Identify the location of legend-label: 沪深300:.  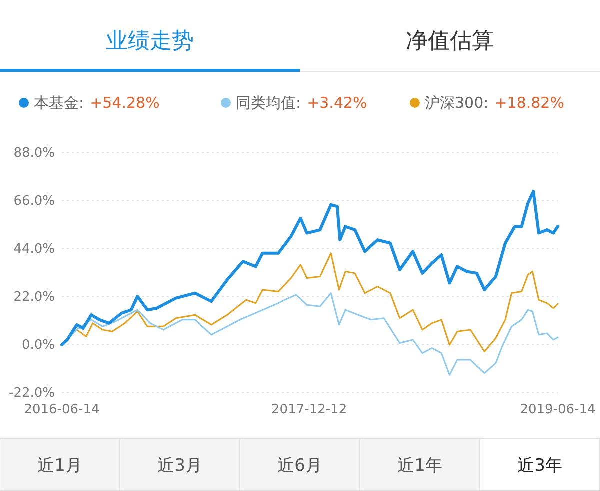
(457, 103).